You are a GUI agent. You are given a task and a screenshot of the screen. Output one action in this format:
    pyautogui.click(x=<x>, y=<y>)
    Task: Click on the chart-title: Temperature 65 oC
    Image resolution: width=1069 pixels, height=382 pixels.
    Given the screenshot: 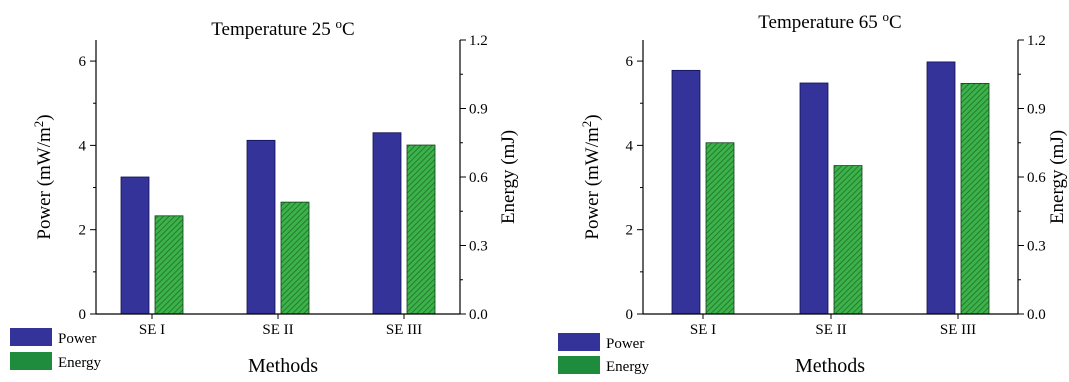 What is the action you would take?
    pyautogui.click(x=829, y=21)
    